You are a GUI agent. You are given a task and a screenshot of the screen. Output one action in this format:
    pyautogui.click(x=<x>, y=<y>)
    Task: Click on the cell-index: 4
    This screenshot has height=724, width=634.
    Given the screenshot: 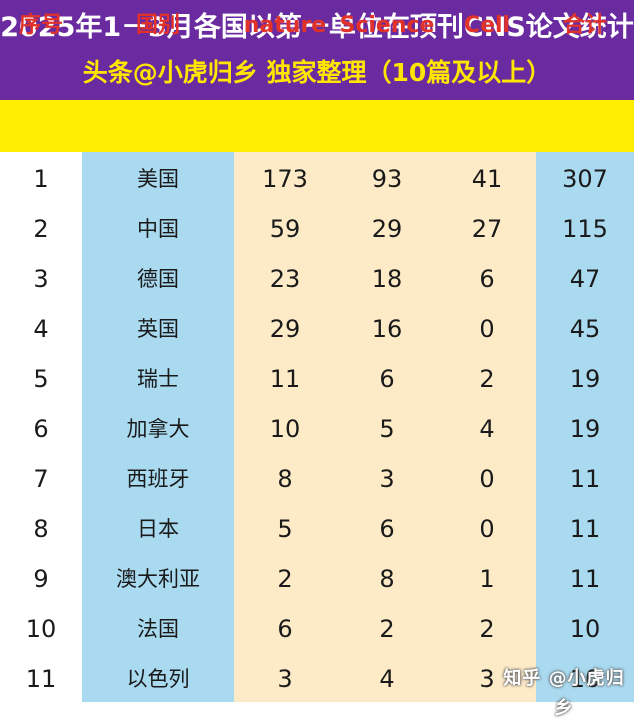 What is the action you would take?
    pyautogui.click(x=41, y=329)
    